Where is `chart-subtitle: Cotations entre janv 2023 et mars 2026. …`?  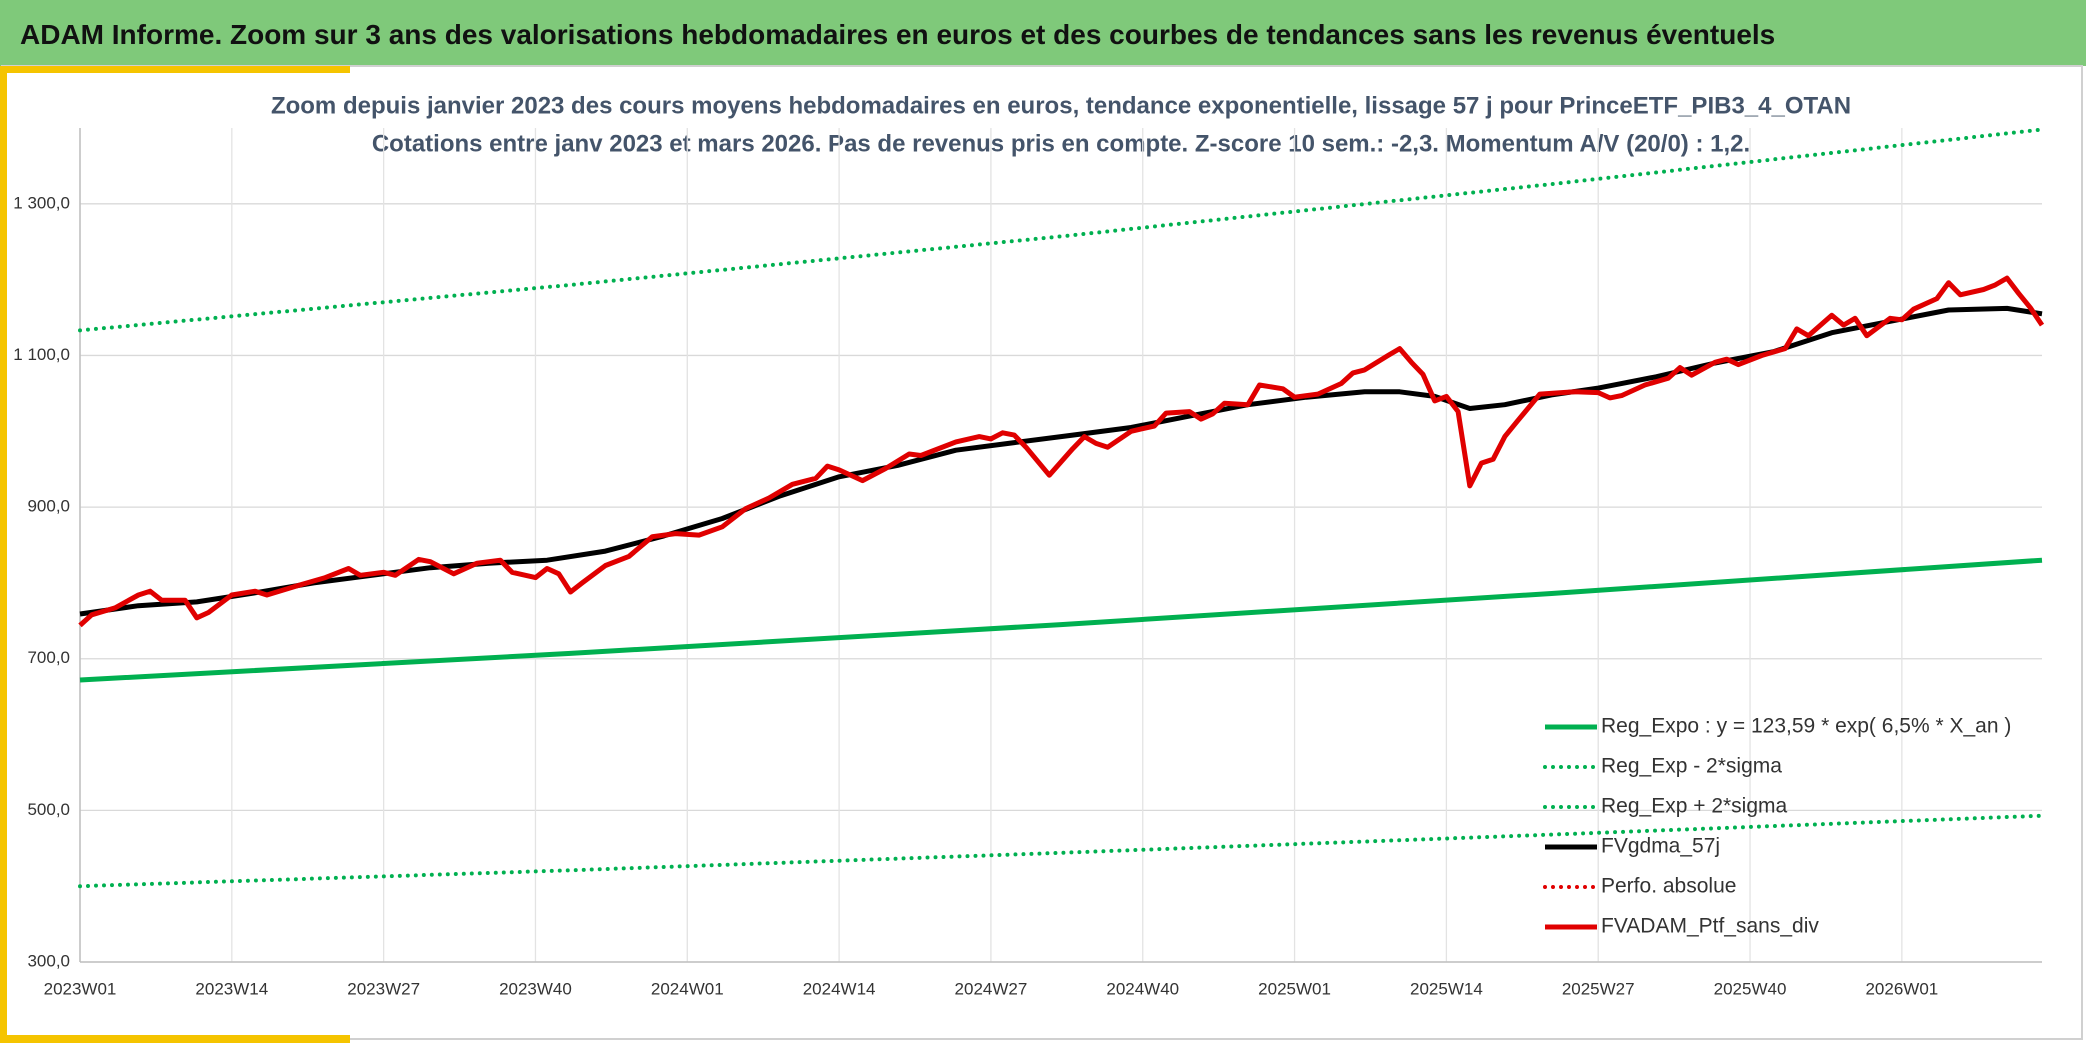 chart-subtitle: Cotations entre janv 2023 et mars 2026. … is located at coordinates (1061, 143).